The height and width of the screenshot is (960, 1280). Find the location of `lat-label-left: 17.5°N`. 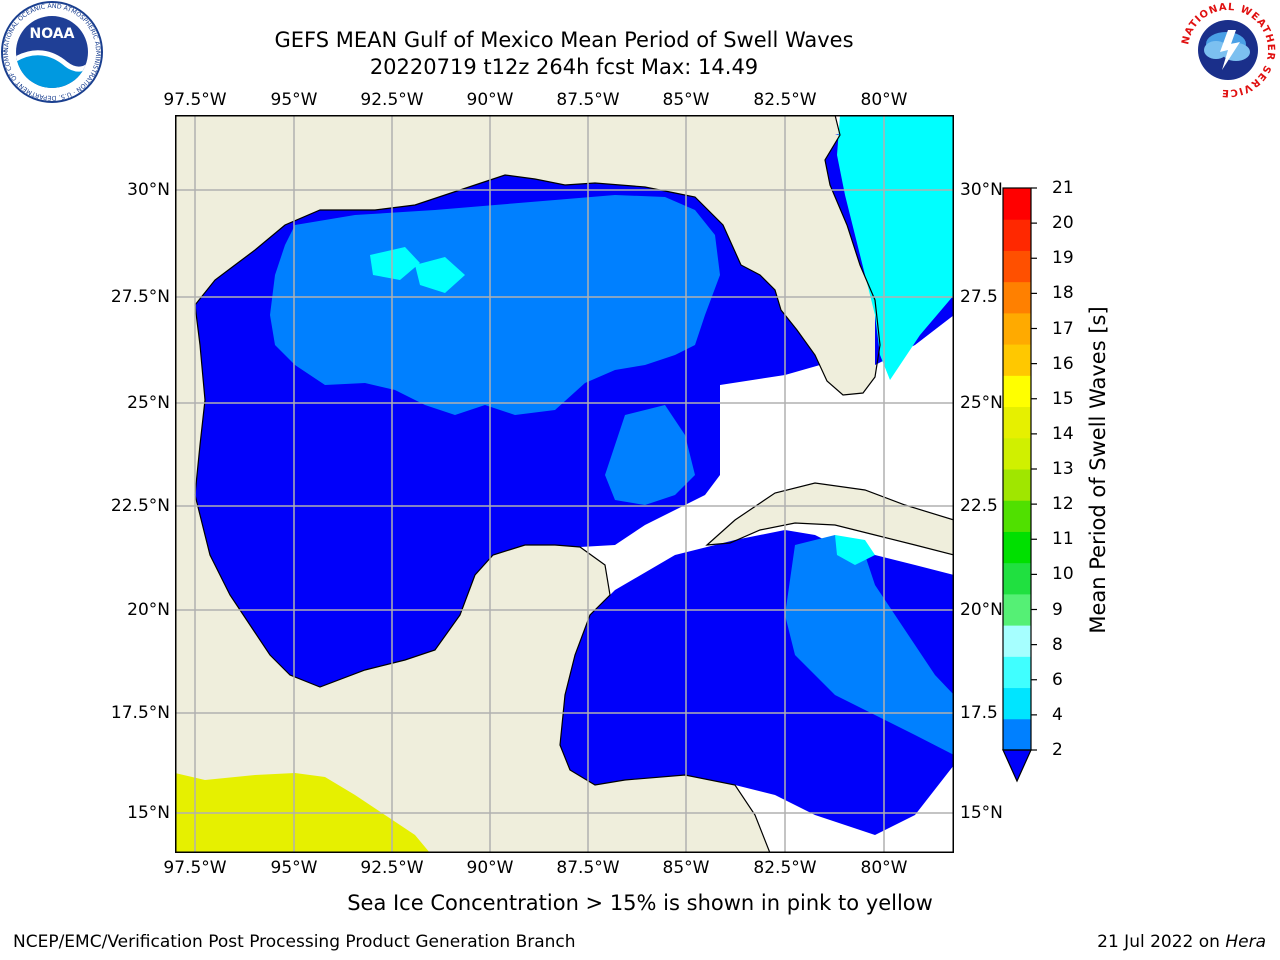

lat-label-left: 17.5°N is located at coordinates (140, 713).